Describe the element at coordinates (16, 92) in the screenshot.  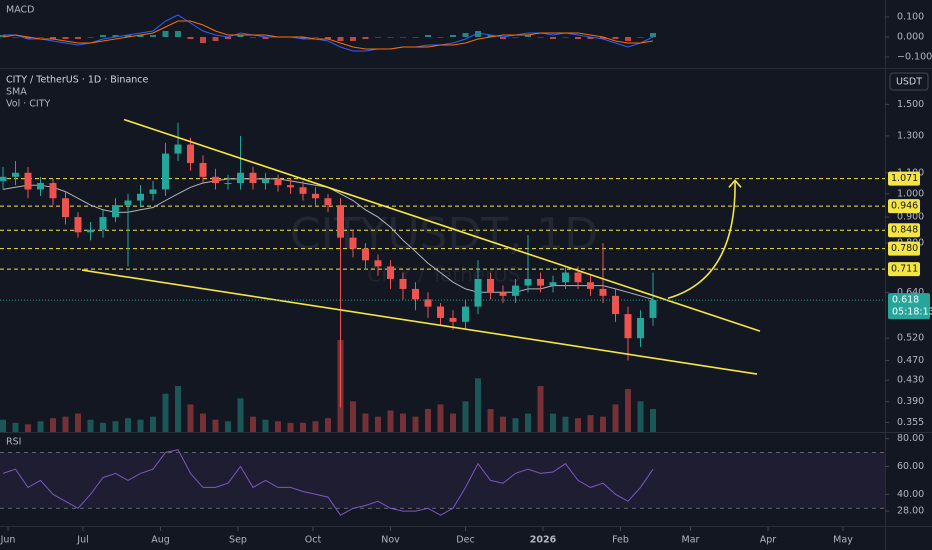
I see `indicator-label: SMA` at that location.